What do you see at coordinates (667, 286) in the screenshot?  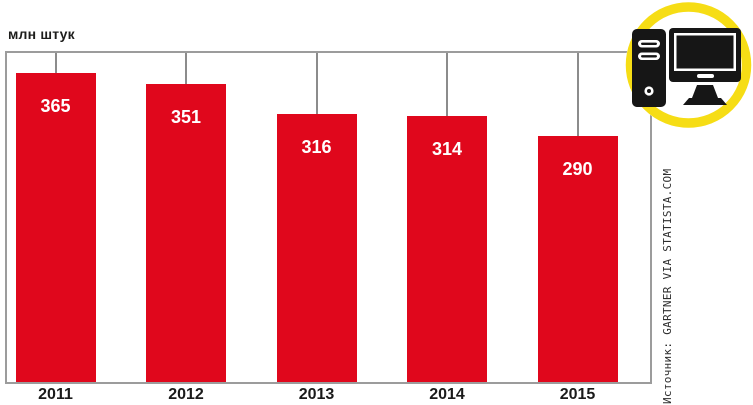 I see `source-credit: Источник: GARTNER VIA STATISTA.COM` at bounding box center [667, 286].